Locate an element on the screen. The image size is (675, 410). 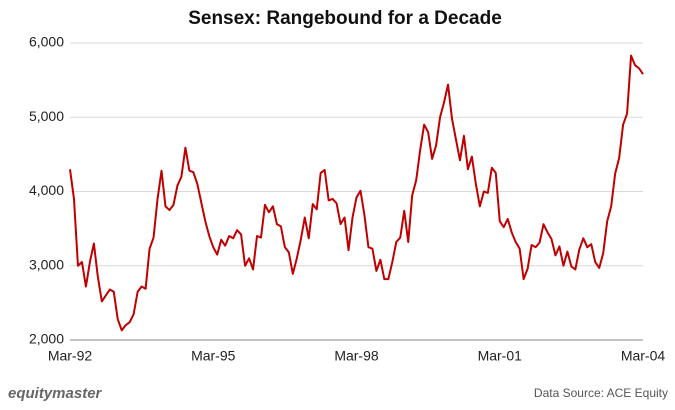
x-tick-label: Mar-92 is located at coordinates (70, 356).